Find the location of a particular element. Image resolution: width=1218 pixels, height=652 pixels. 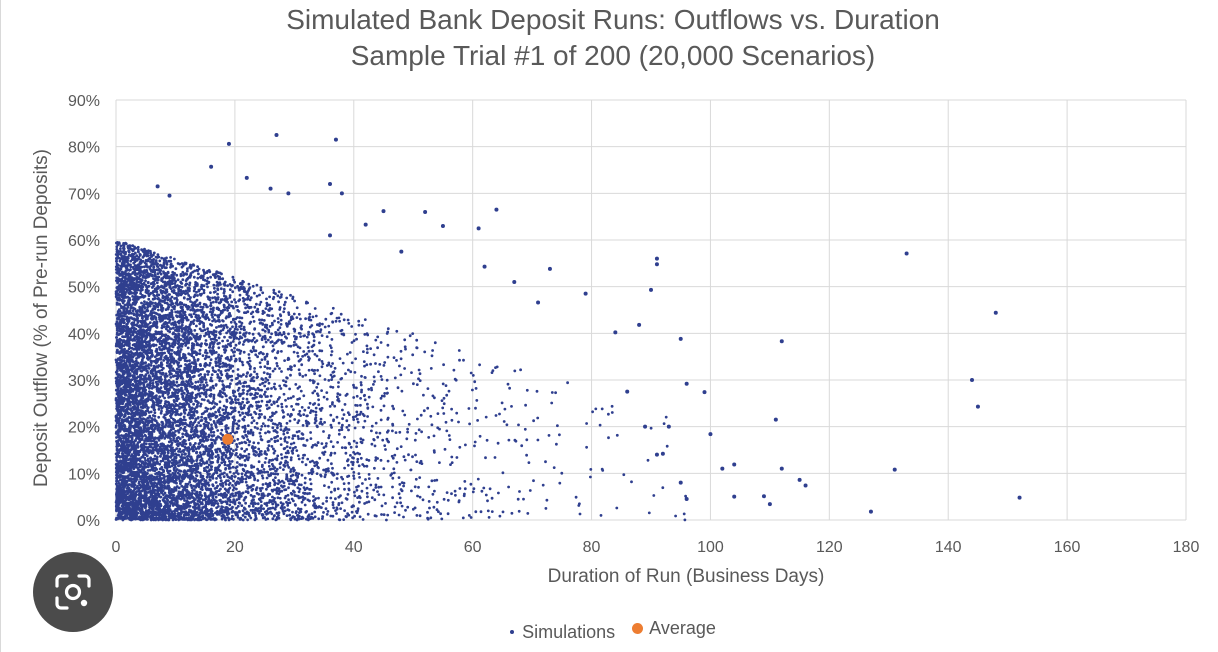

y-tick-label: 30% is located at coordinates (84, 381).